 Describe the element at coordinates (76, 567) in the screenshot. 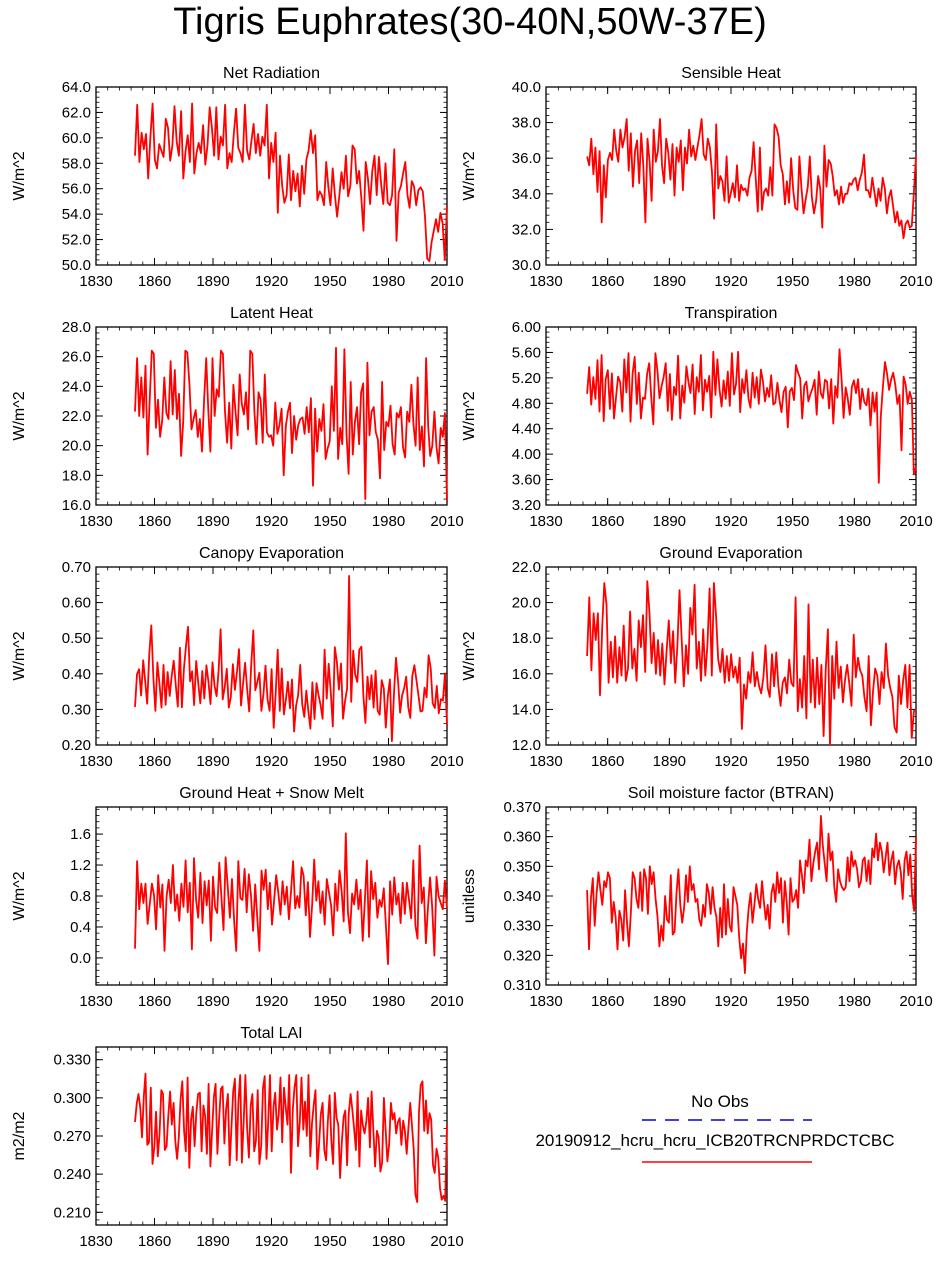

I see `y-tick-label: 0.70` at that location.